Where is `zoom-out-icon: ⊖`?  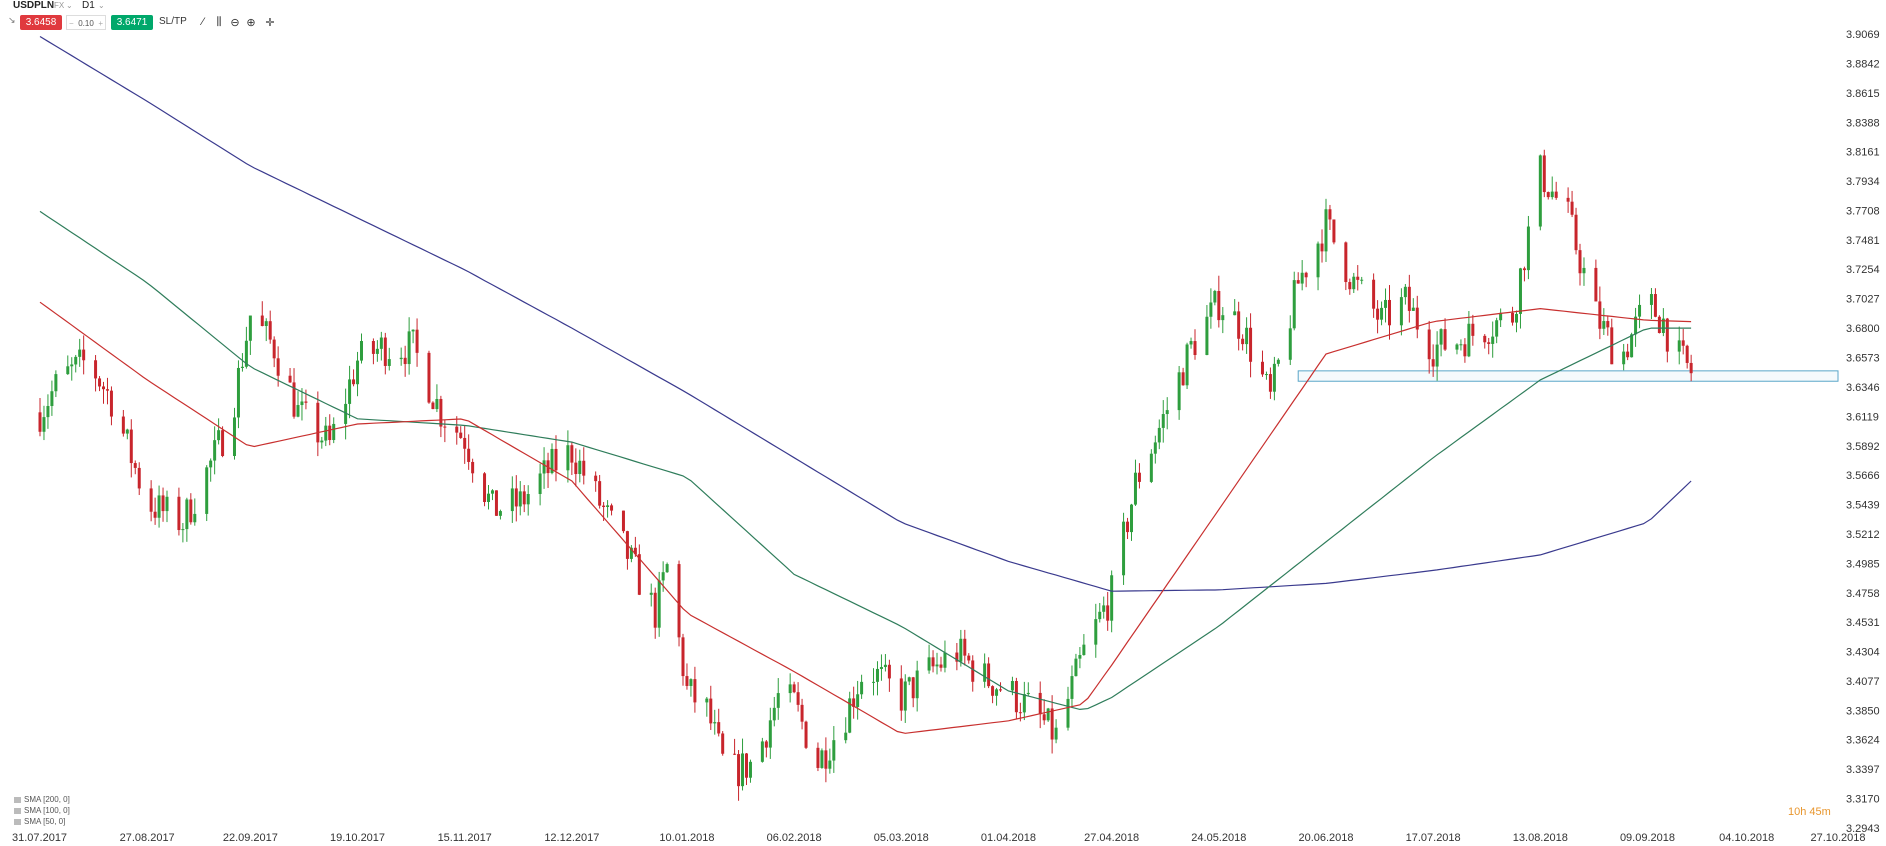
zoom-out-icon: ⊖ is located at coordinates (235, 23).